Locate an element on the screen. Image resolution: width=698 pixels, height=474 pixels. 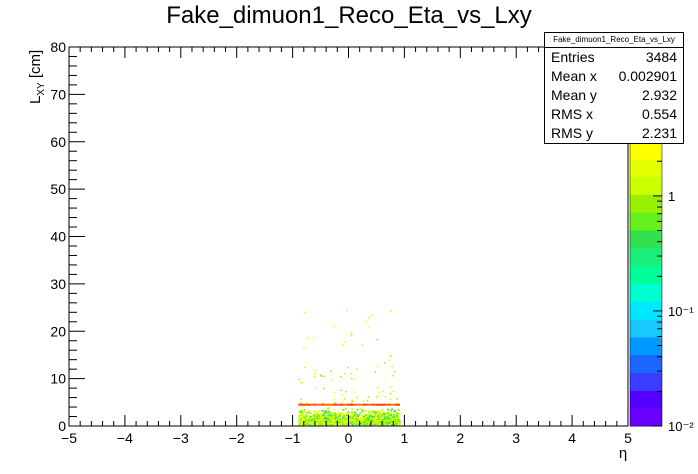
x-tick-label: 1 is located at coordinates (405, 438).